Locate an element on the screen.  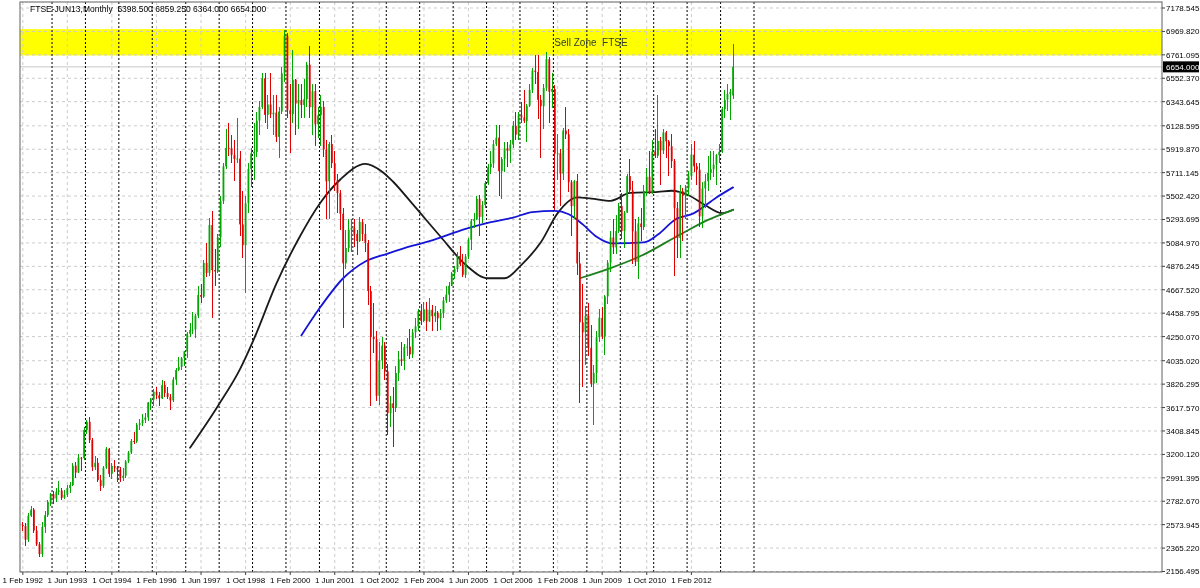
y-tick-label: 5711.145 is located at coordinates (1183, 173).